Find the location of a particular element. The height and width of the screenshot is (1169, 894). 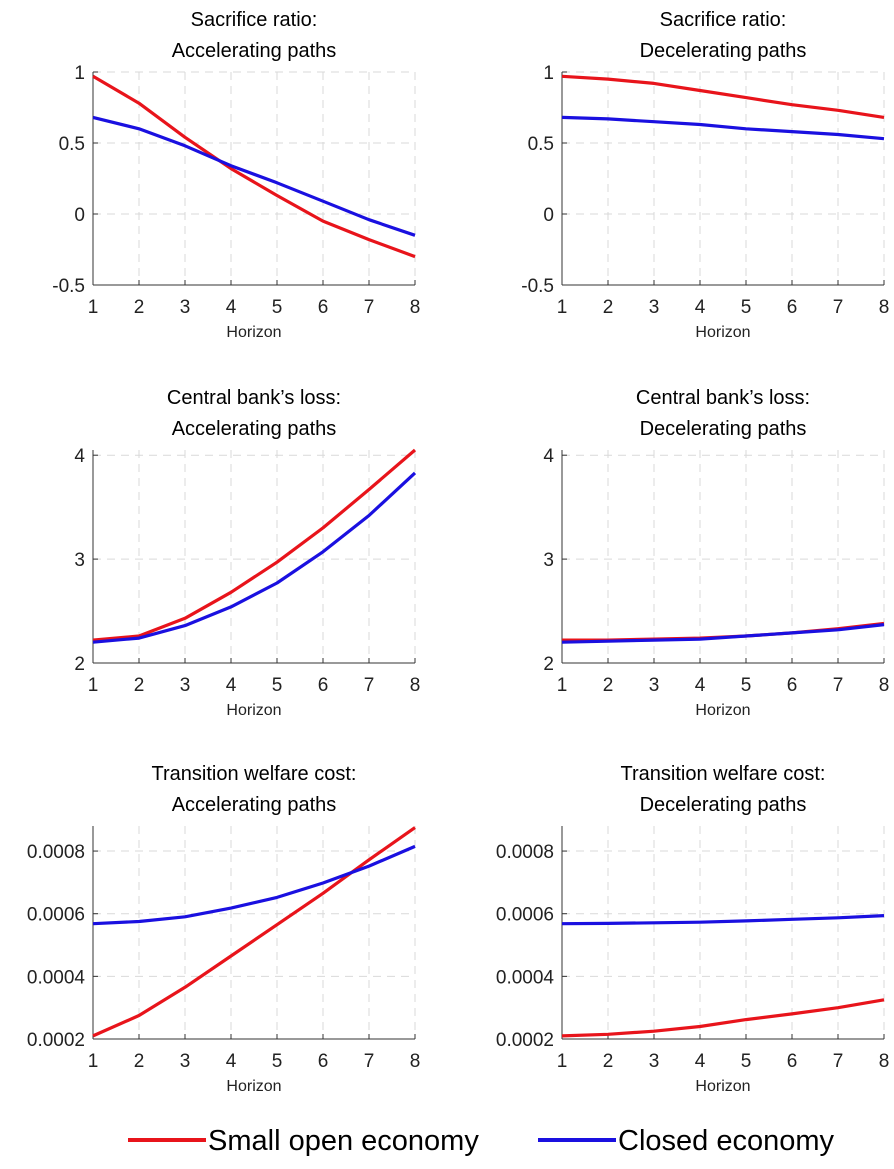

legend-label-closed-economy: Closed economy is located at coordinates (726, 1141).